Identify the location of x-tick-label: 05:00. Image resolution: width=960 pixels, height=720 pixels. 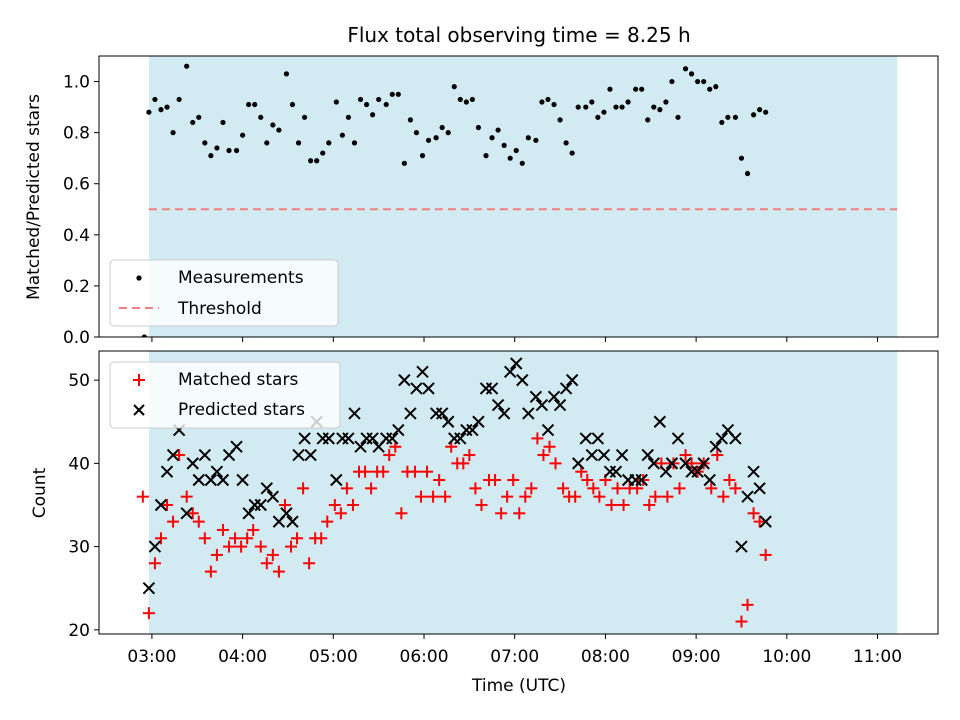
(333, 657).